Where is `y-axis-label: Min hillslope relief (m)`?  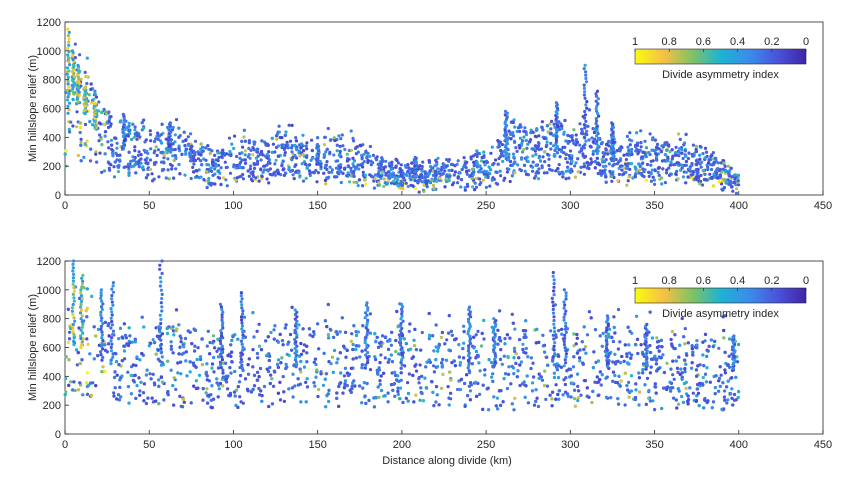
y-axis-label: Min hillslope relief (m) is located at coordinates (33, 108).